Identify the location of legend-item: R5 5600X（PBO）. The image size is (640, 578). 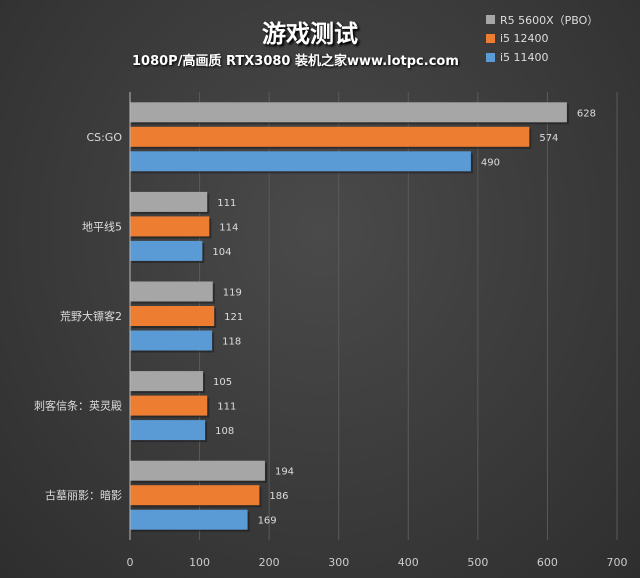
(542, 19).